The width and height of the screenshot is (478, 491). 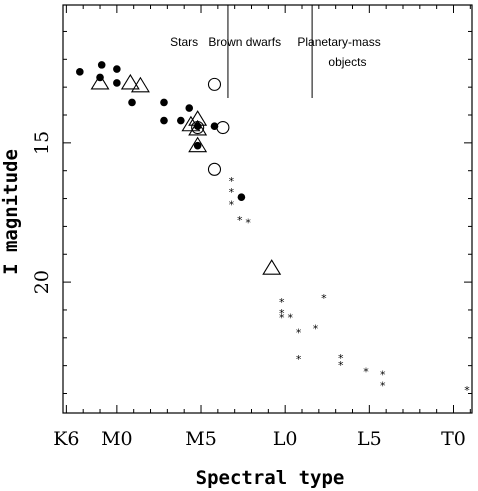 I want to click on y-tick-label: 20, so click(x=42, y=282).